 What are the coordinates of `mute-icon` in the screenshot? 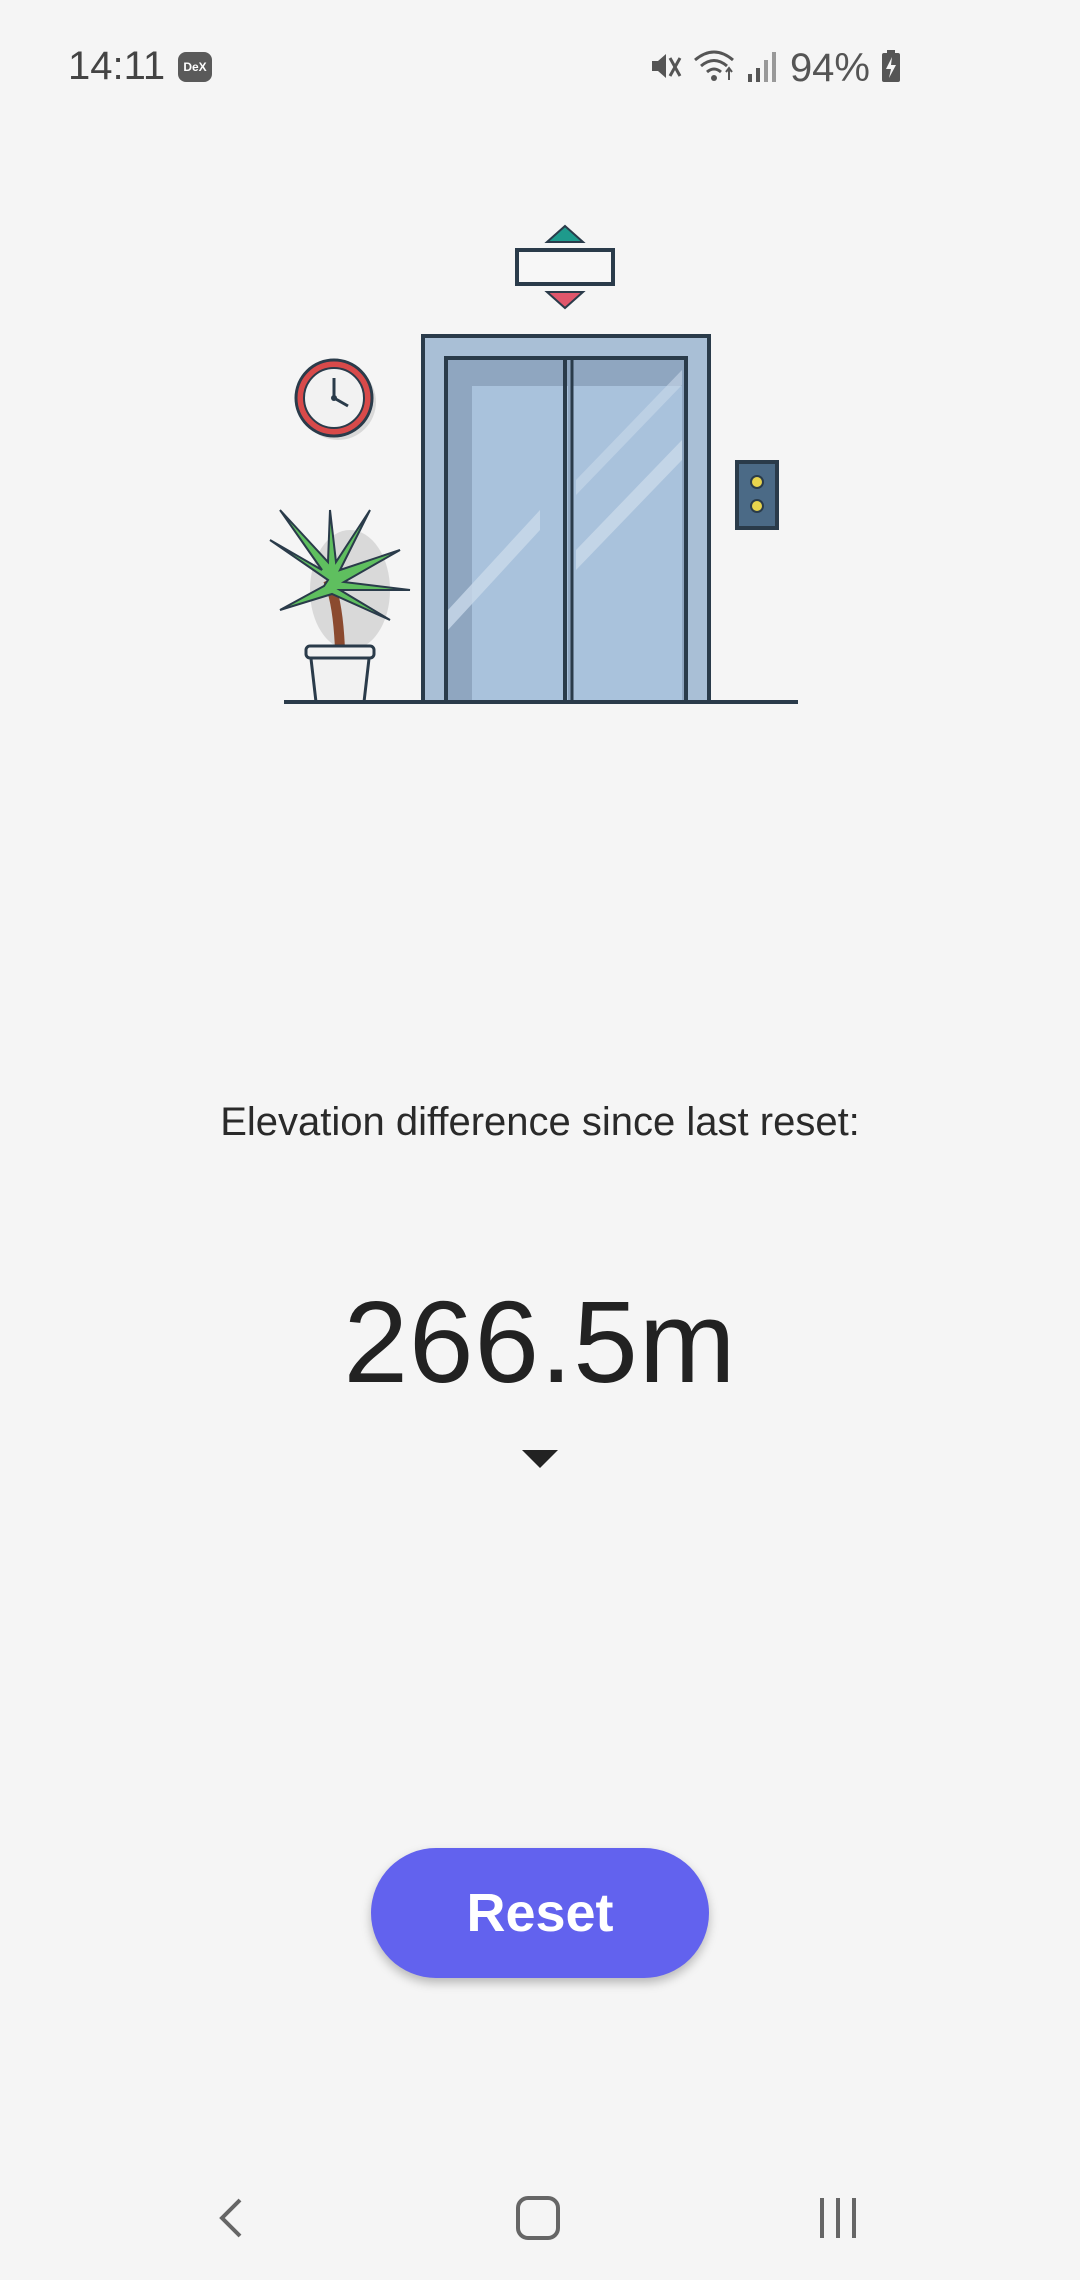 It's located at (664, 68).